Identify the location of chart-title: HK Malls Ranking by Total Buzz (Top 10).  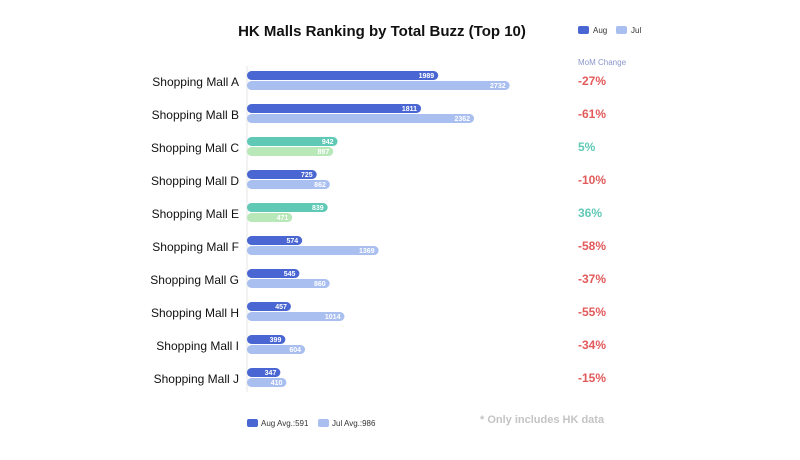
(382, 31).